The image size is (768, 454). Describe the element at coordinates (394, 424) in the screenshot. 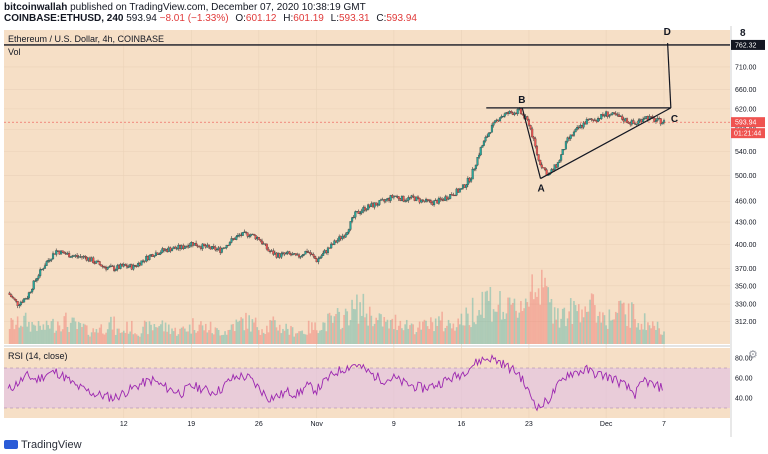

I see `time-tick-label: 9` at that location.